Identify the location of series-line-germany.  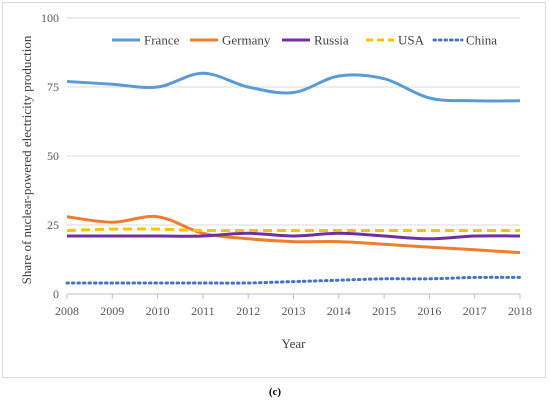
(293, 234).